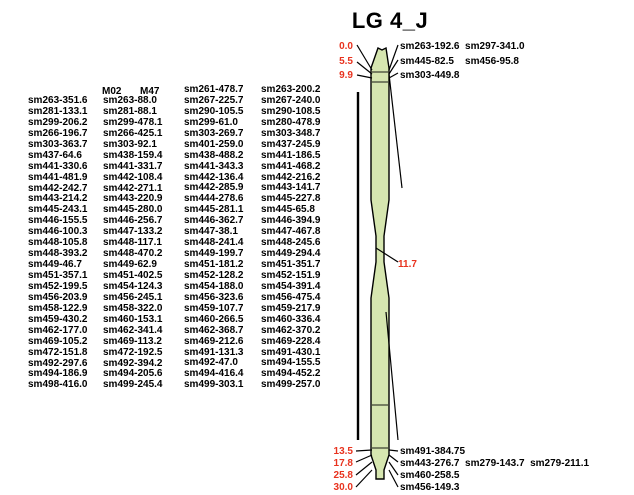 Image resolution: width=634 pixels, height=495 pixels. I want to click on cluster-marker: sm445-65.8, so click(288, 210).